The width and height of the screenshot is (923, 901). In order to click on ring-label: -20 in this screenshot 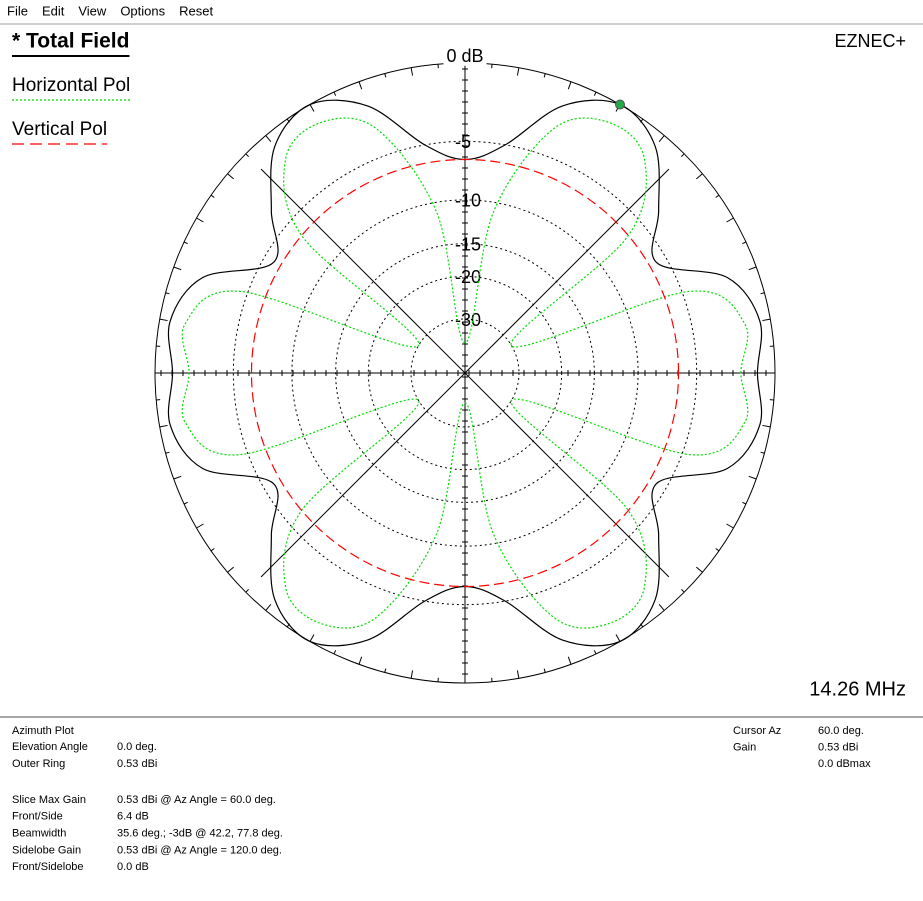, I will do `click(468, 277)`.